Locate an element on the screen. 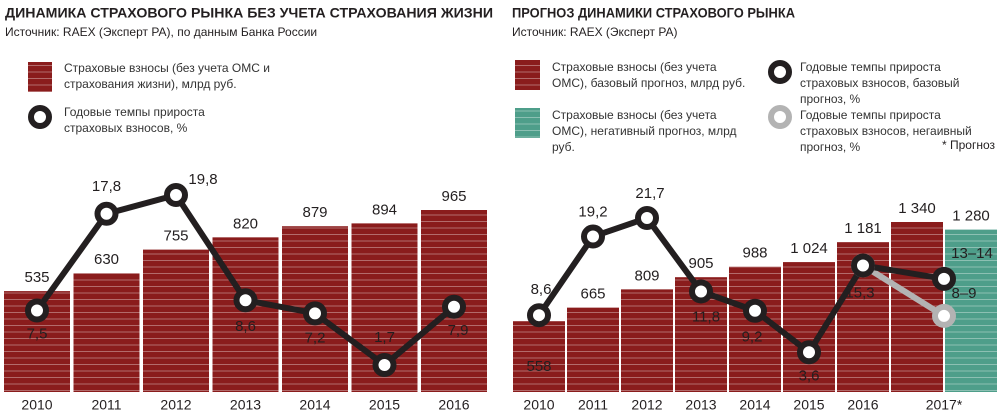 This screenshot has width=1000, height=418. chart-subtitle: Источник: RAEX (Эксперт РА) is located at coordinates (595, 32).